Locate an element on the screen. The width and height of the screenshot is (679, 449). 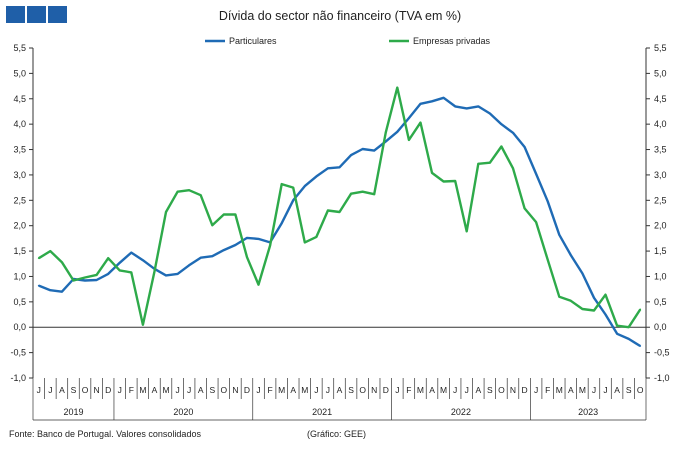
y-tick-label-left: 3,0 is located at coordinates (19, 175).